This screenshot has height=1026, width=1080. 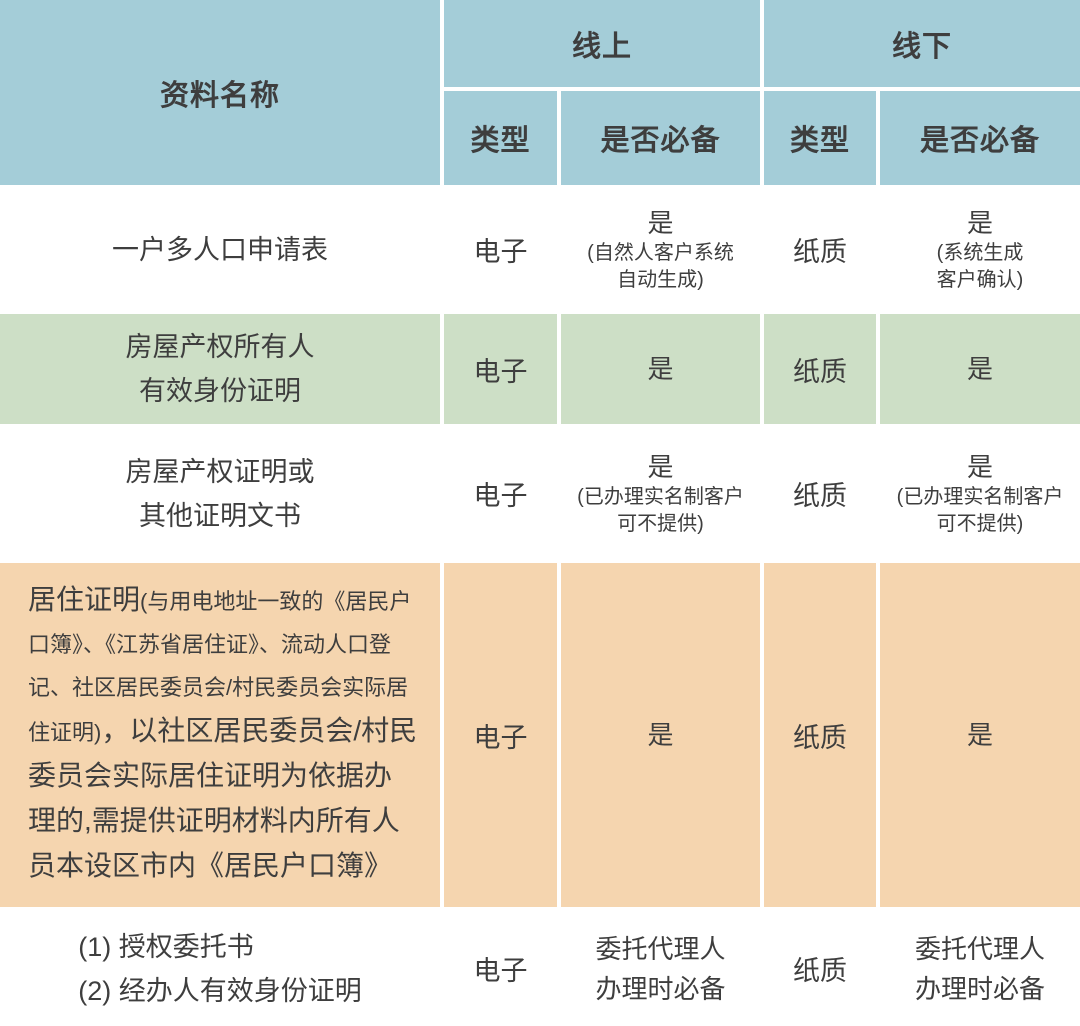 What do you see at coordinates (660, 369) in the screenshot?
I see `row2-online-required: 是` at bounding box center [660, 369].